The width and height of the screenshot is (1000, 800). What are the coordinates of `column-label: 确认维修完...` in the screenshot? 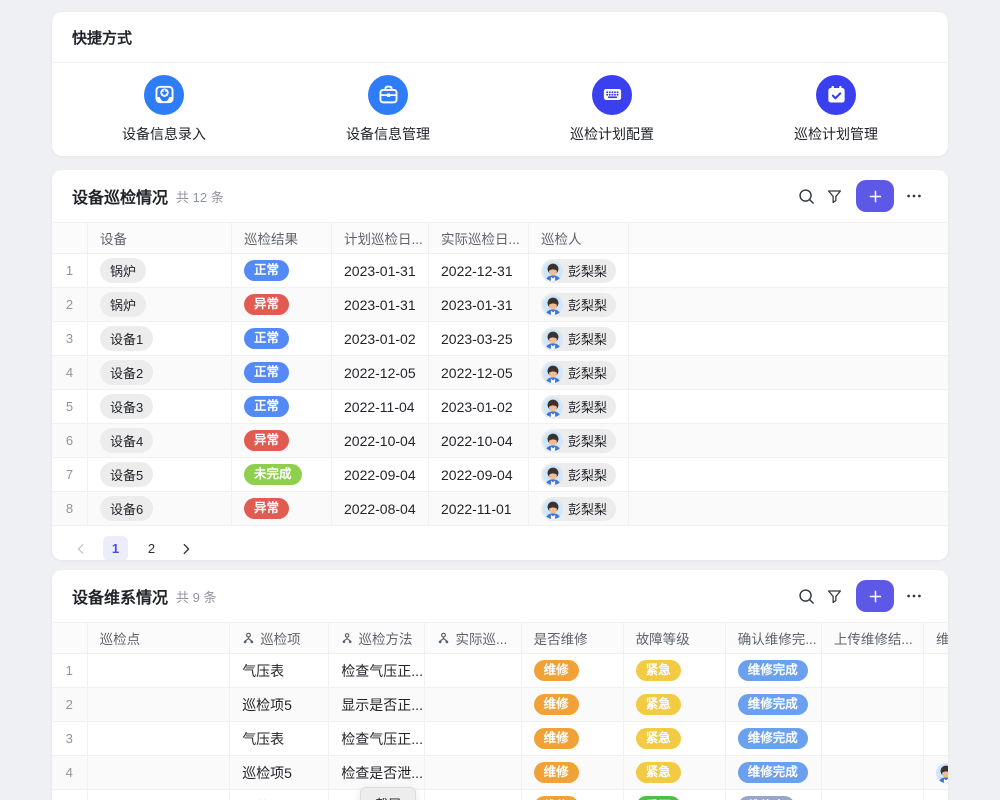 It's located at (777, 639).